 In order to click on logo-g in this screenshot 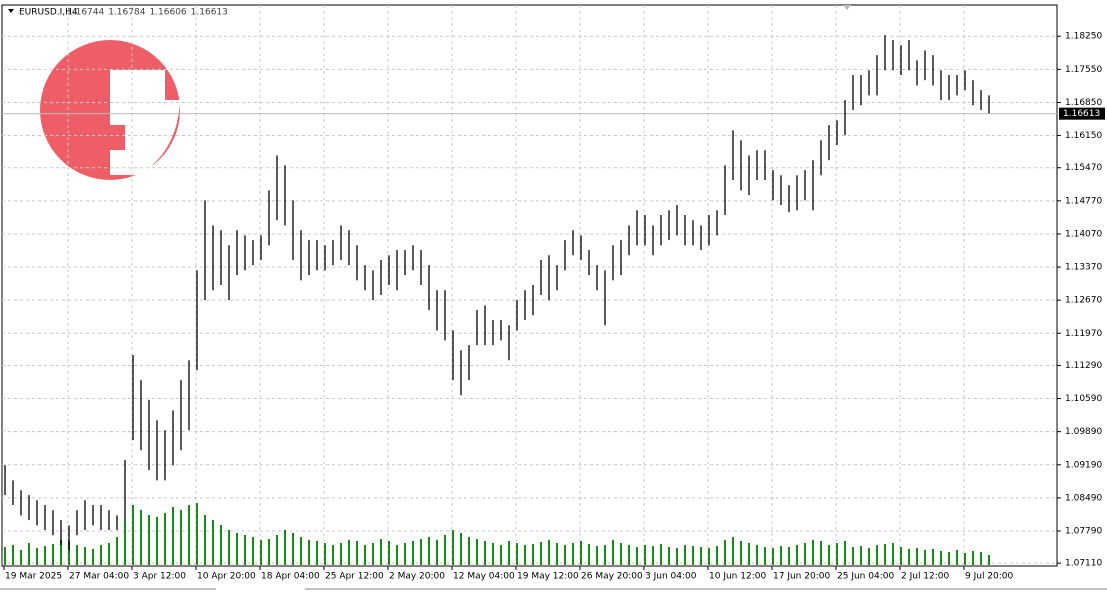, I will do `click(145, 137)`.